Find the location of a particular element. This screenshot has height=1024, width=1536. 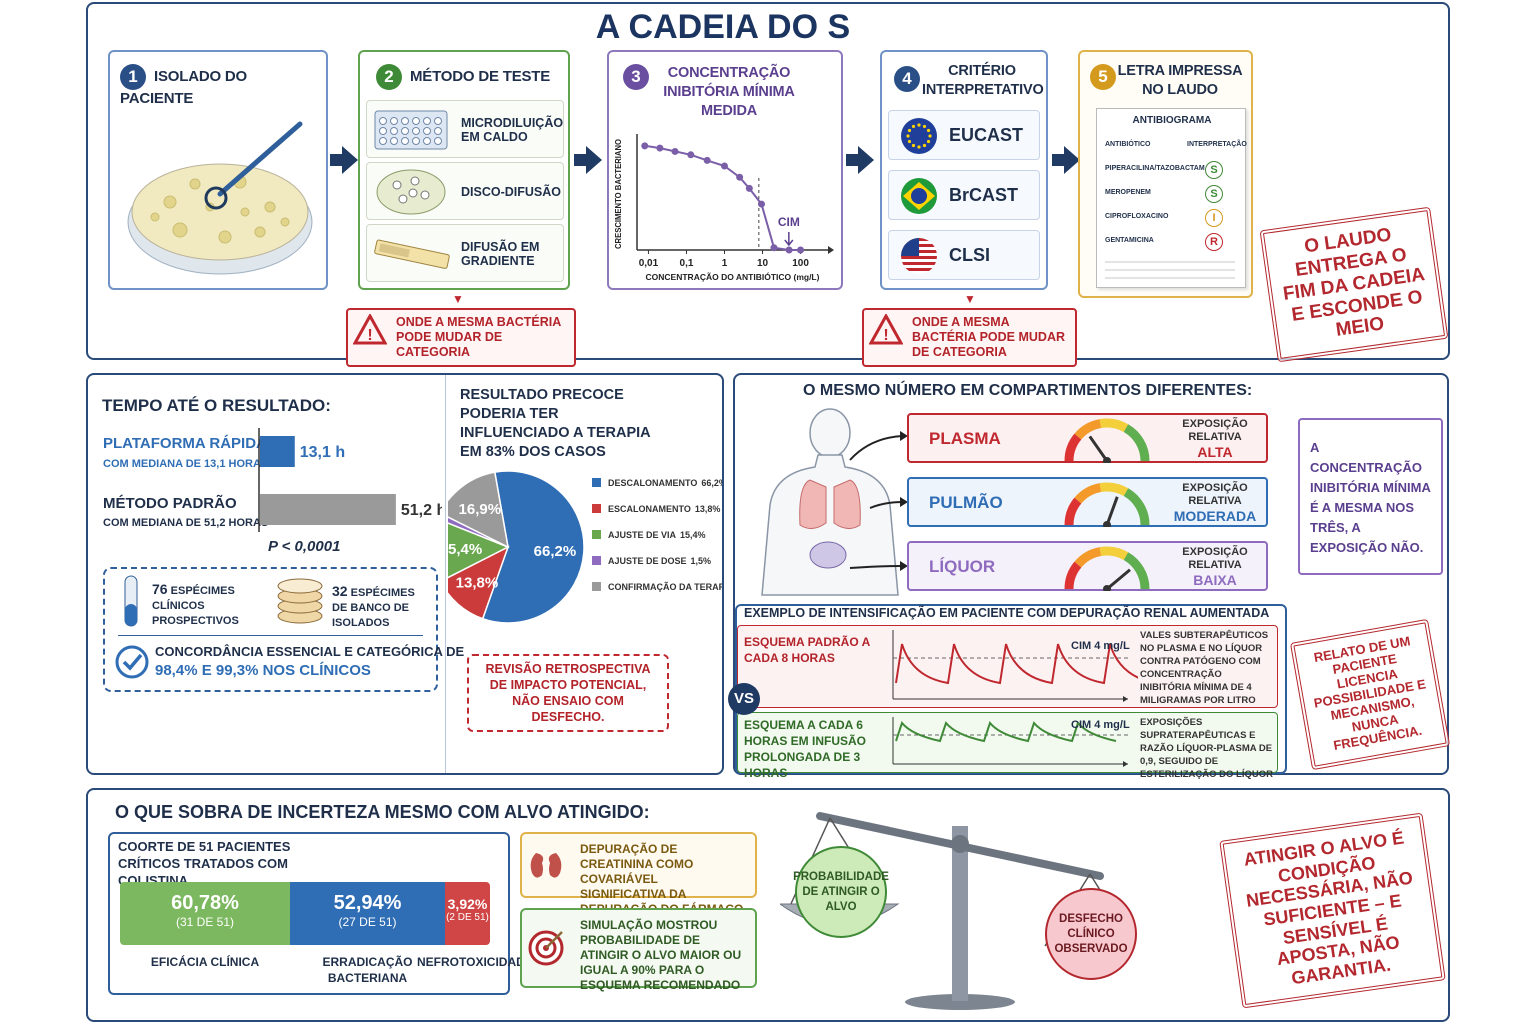

graphic: 4 is located at coordinates (911, 79).